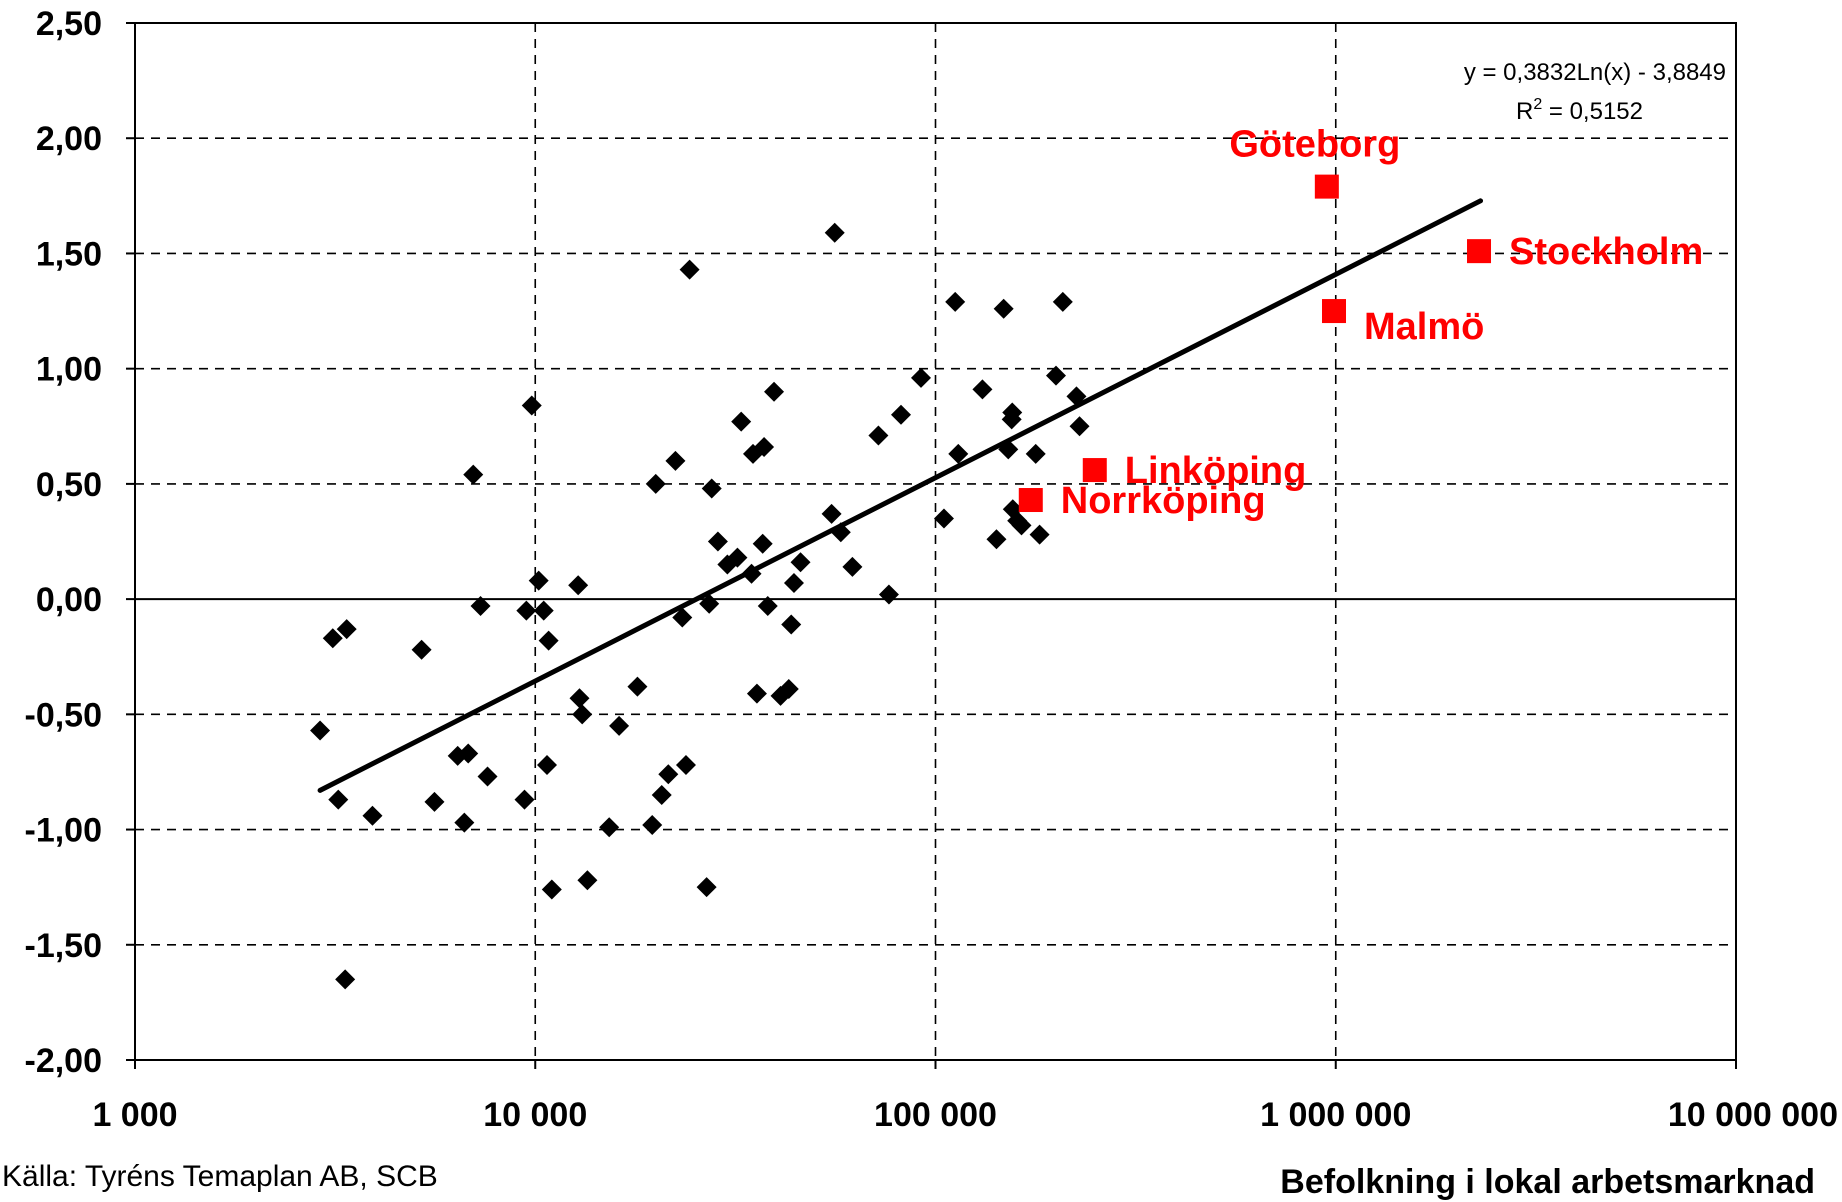 This screenshot has height=1202, width=1842. I want to click on y-tick-label: -0,50, so click(64, 715).